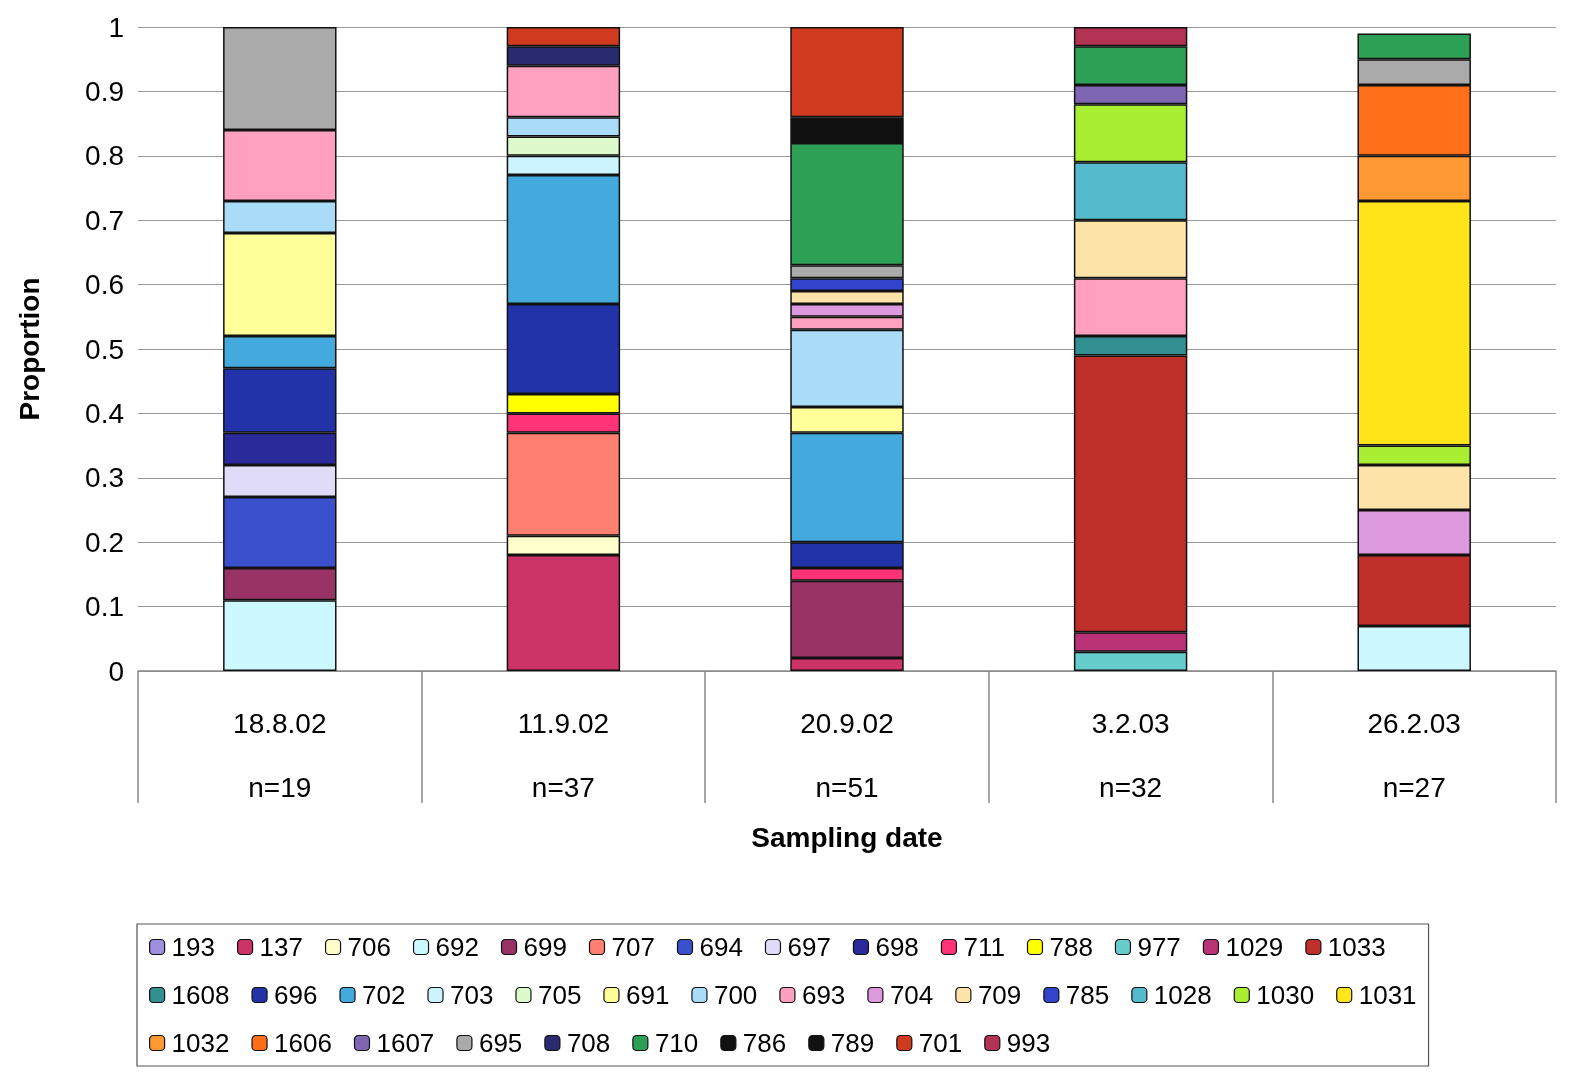  Describe the element at coordinates (104, 478) in the screenshot. I see `y-tick-label: 0.3` at that location.